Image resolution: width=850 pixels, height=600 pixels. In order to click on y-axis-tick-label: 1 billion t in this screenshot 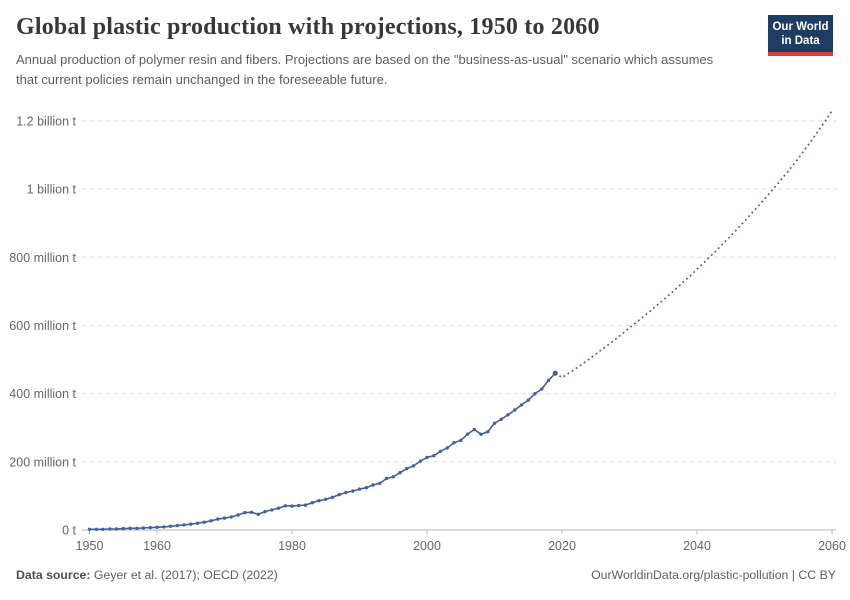, I will do `click(52, 190)`.